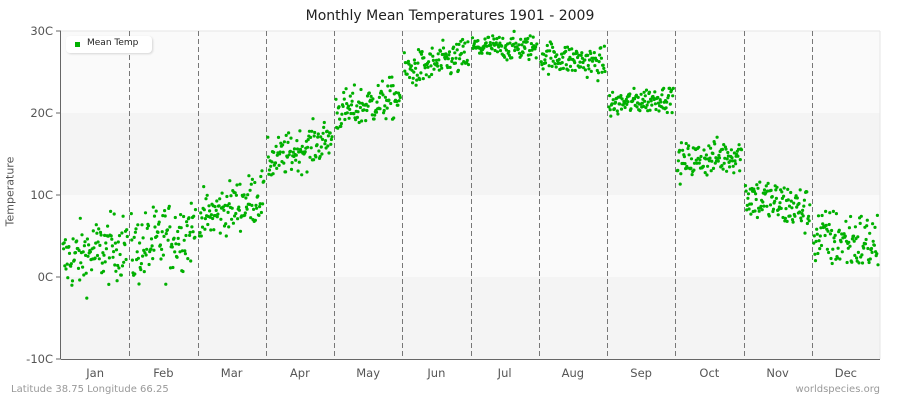  Describe the element at coordinates (435, 373) in the screenshot. I see `x-tick-label: Jun` at that location.